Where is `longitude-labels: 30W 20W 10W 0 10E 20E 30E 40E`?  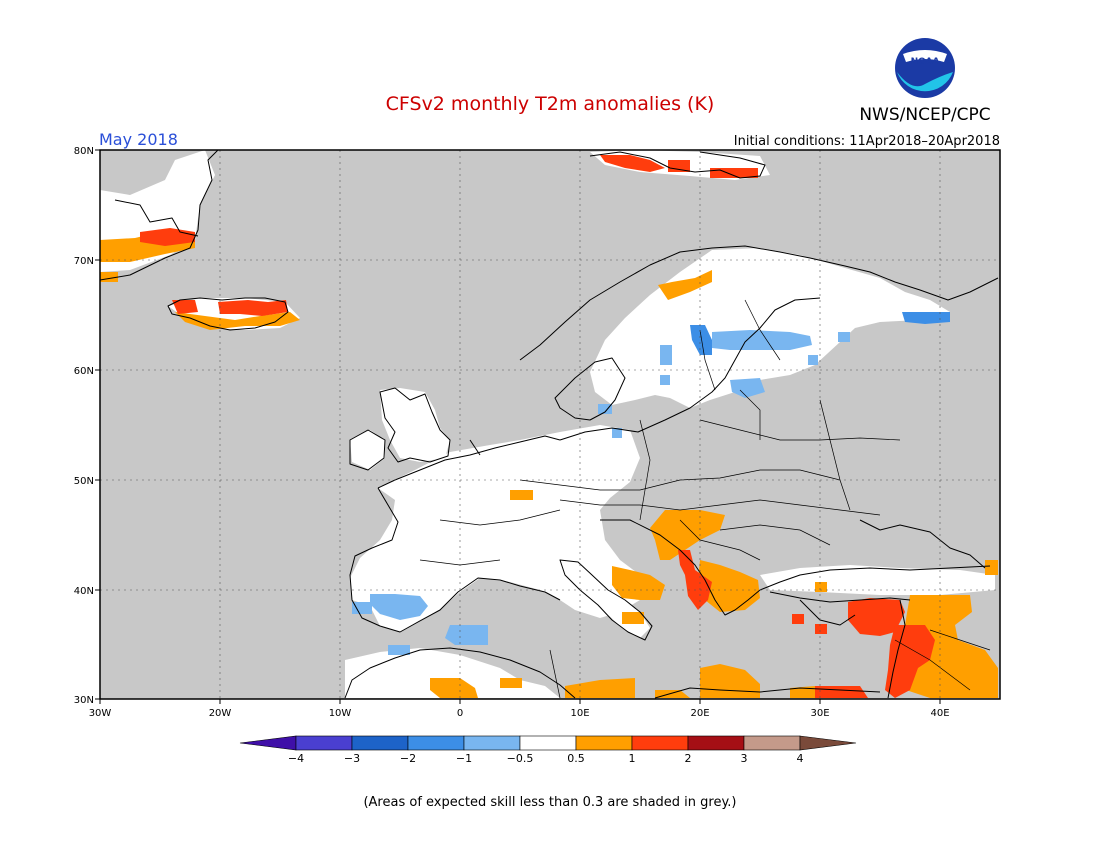
longitude-labels: 30W 20W 10W 0 10E 20E 30E 40E is located at coordinates (519, 713).